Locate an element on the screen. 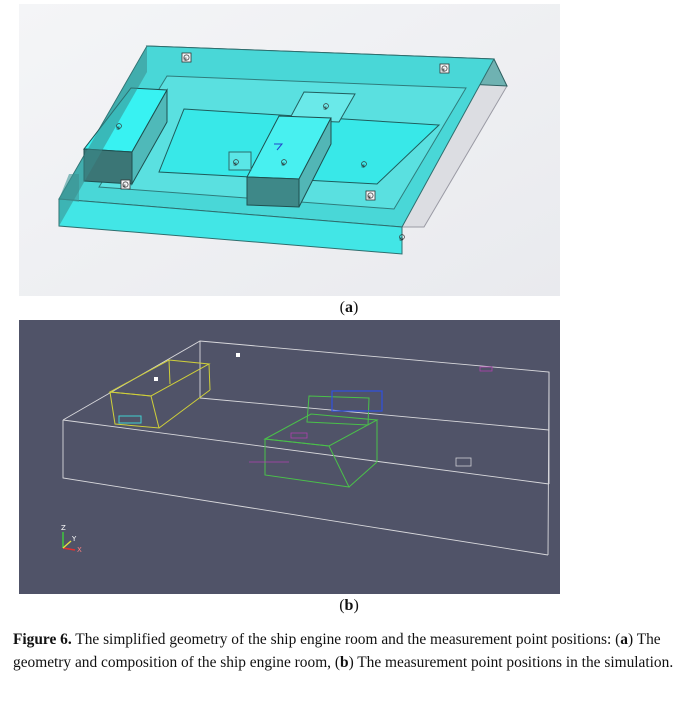  measurement-marker: ⑩ is located at coordinates (401, 240).